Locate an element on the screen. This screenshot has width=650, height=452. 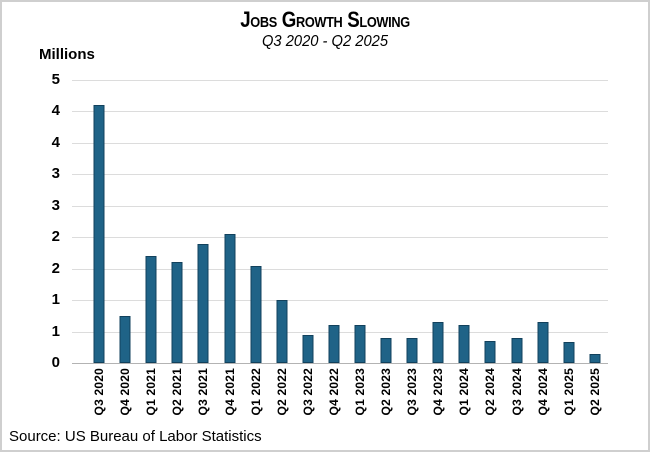
bar-q3-2023 is located at coordinates (412, 350).